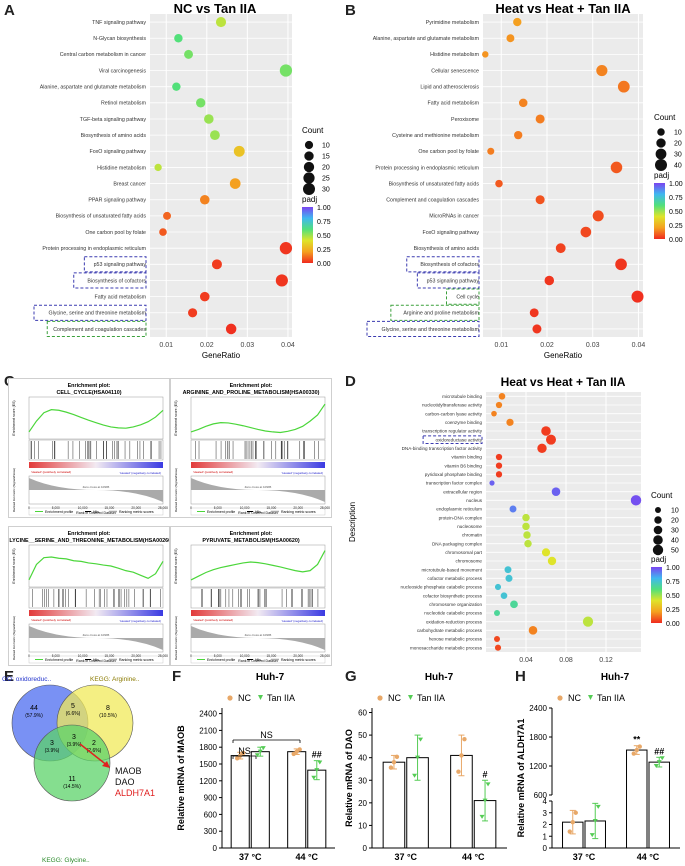 Image resolution: width=685 pixels, height=866 pixels. I want to click on panel-a-count-legend-dot, so click(309, 178).